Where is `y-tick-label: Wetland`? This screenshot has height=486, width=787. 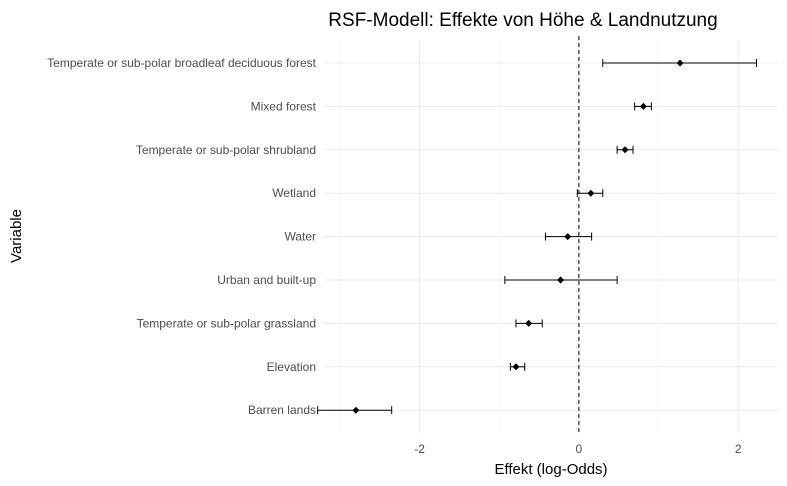 y-tick-label: Wetland is located at coordinates (294, 193).